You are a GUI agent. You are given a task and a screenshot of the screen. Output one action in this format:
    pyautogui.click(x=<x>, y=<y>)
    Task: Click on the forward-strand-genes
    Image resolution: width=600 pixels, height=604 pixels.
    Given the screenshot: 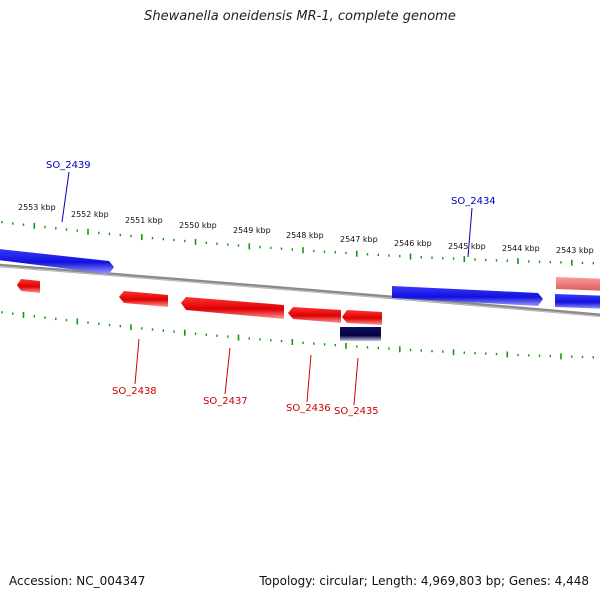 What is the action you would take?
    pyautogui.click(x=300, y=278)
    